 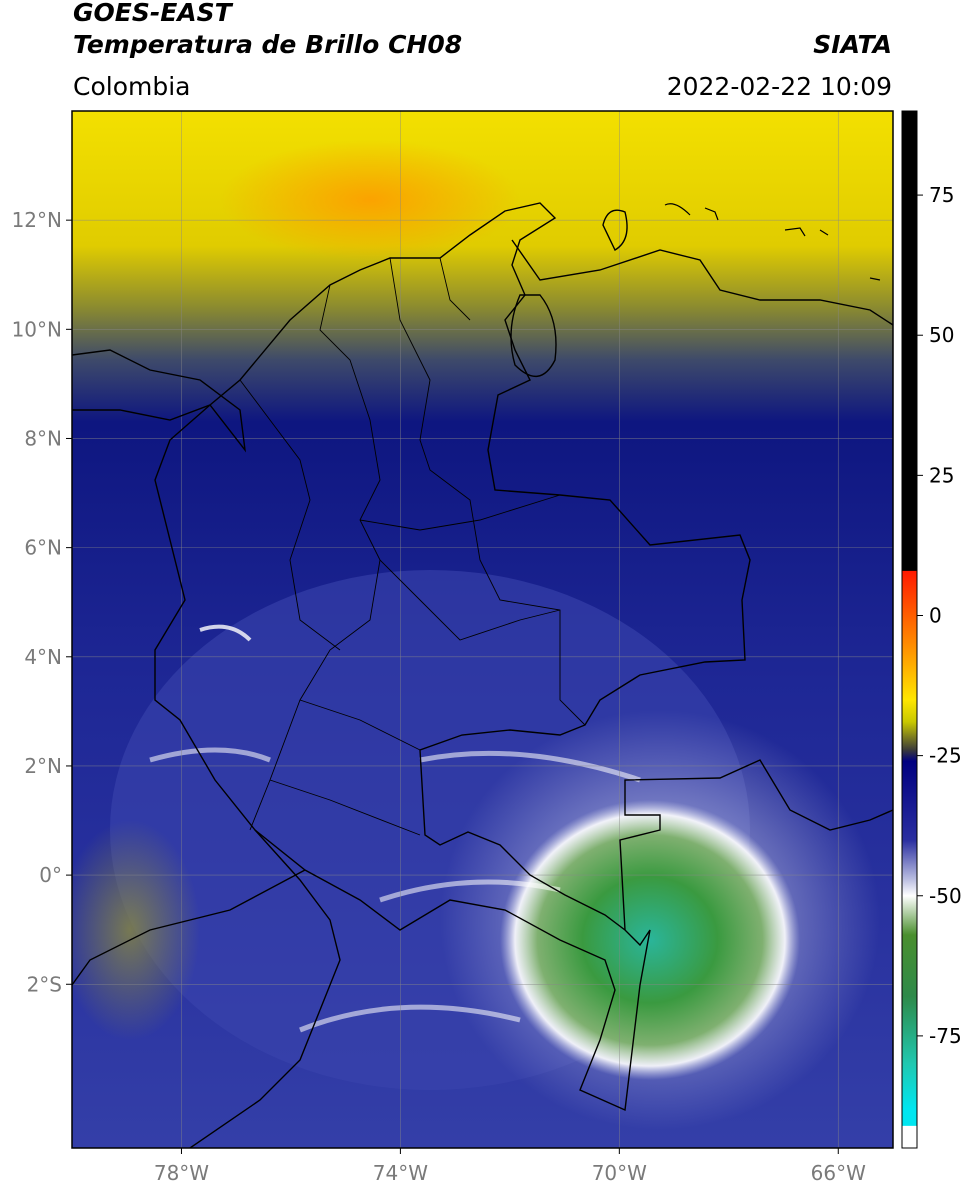 I want to click on colorbar-tick-label: 25, so click(x=941, y=475).